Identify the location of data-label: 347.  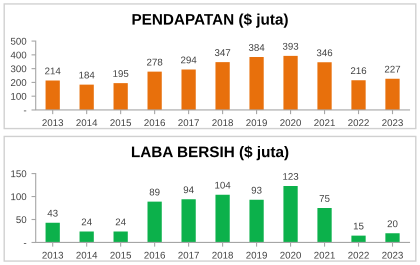
(222, 52).